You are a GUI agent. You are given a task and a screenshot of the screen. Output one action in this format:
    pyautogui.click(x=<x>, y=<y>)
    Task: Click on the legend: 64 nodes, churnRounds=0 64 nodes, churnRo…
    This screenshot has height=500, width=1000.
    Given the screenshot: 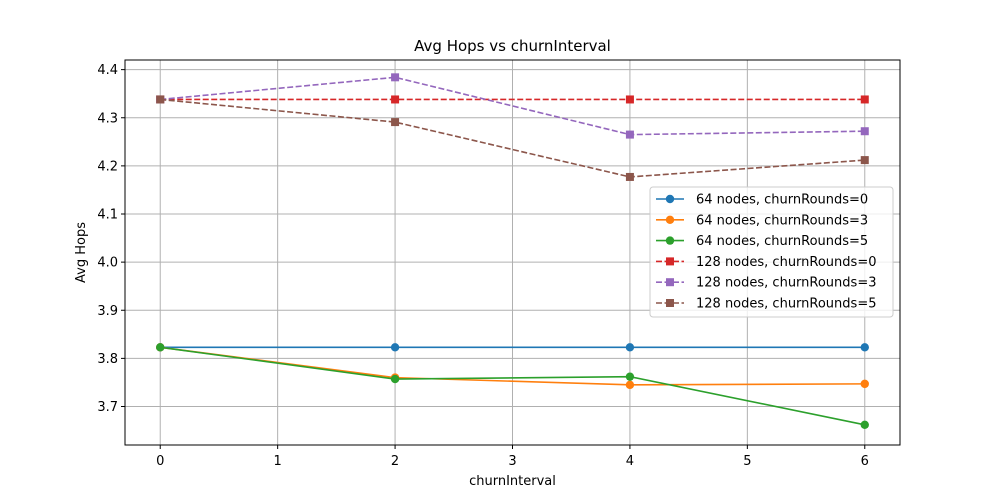 What is the action you would take?
    pyautogui.click(x=771, y=252)
    